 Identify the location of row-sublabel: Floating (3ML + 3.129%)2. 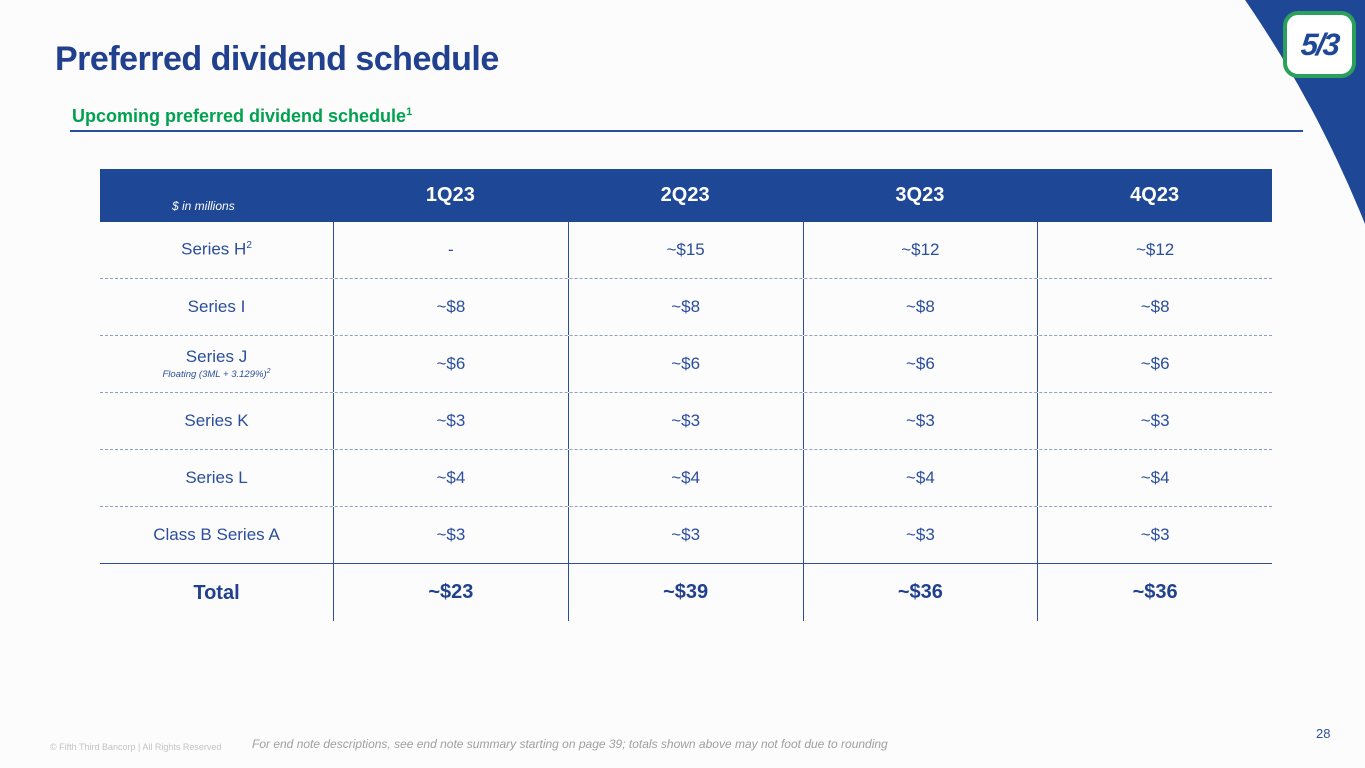
(216, 373).